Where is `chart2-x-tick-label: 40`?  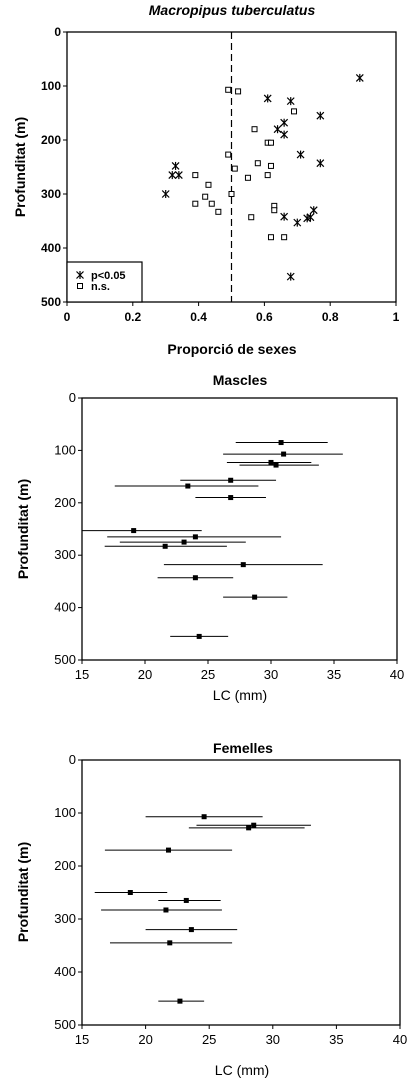 chart2-x-tick-label: 40 is located at coordinates (397, 674).